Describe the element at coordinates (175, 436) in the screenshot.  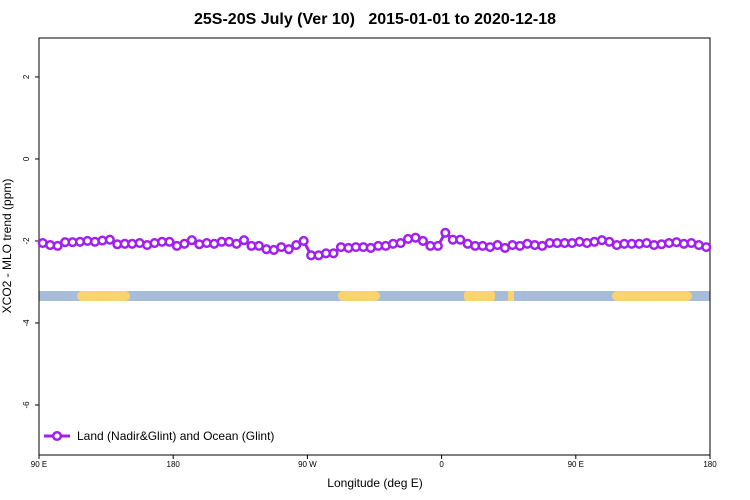
I see `legend-label: Land (Nadir&Glint) and Ocean (Glint)` at that location.